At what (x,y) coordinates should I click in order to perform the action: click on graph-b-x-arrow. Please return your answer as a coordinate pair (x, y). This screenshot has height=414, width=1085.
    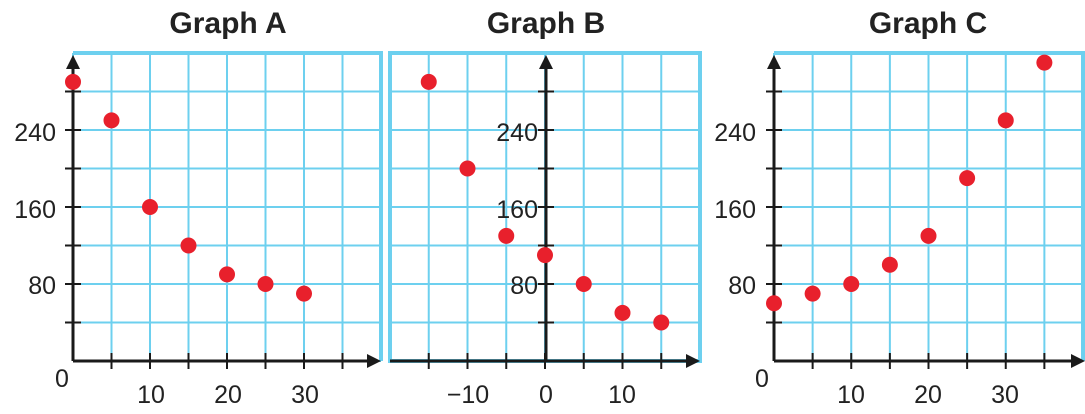
    Looking at the image, I should click on (693, 361).